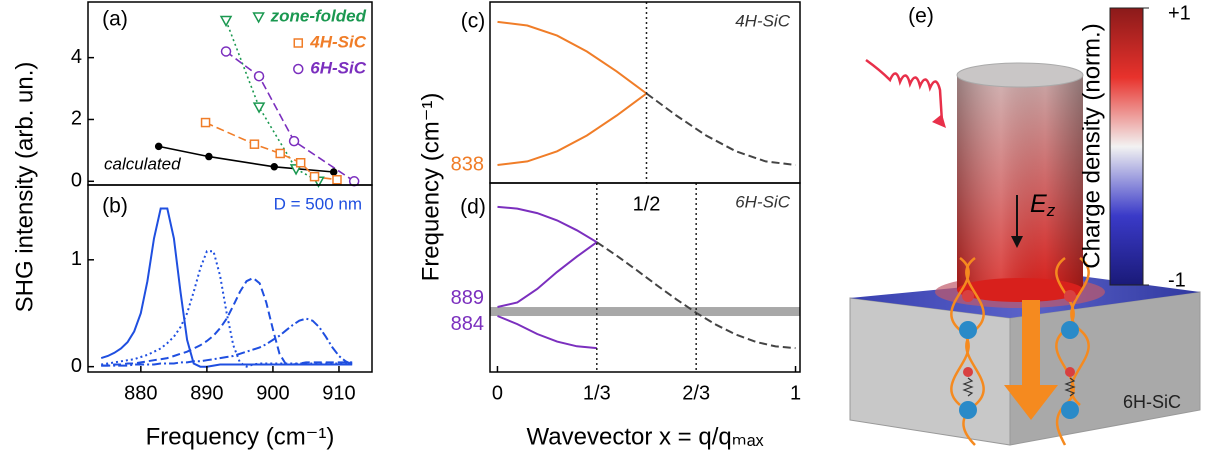 This screenshot has height=461, width=1206. Describe the element at coordinates (115, 19) in the screenshot. I see `panel-label: (a)` at that location.